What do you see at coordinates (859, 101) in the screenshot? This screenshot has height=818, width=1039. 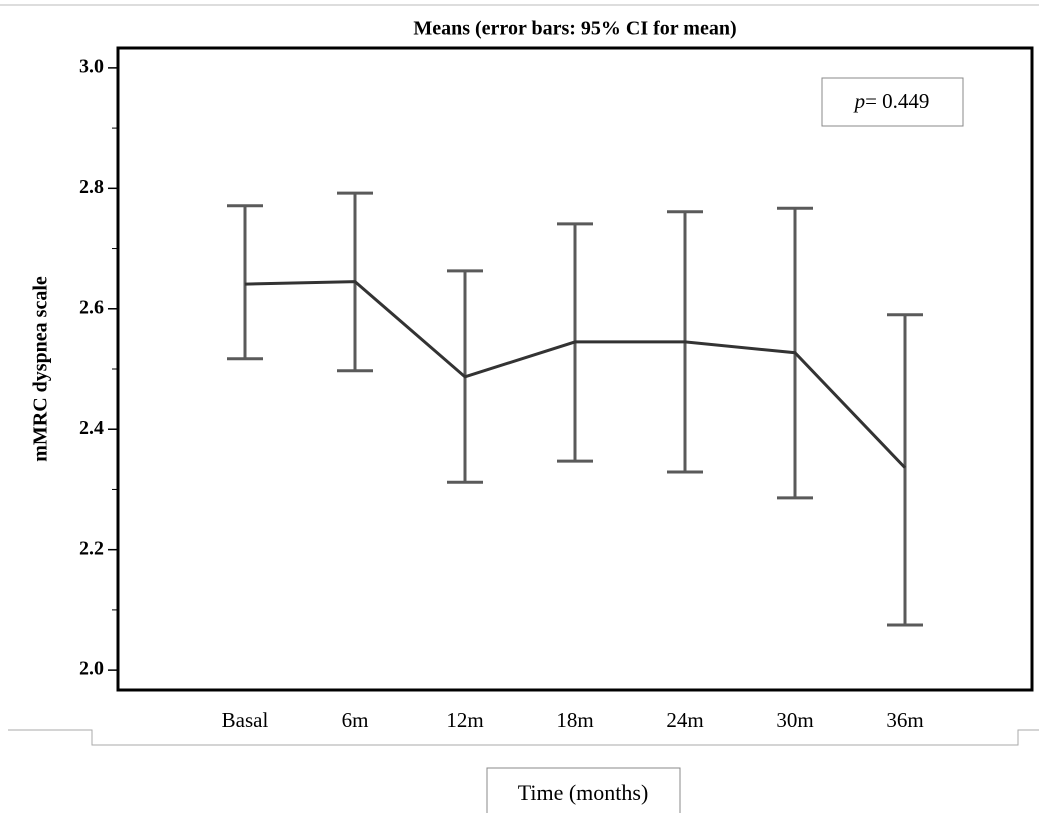 I see `annotation-italic: p` at bounding box center [859, 101].